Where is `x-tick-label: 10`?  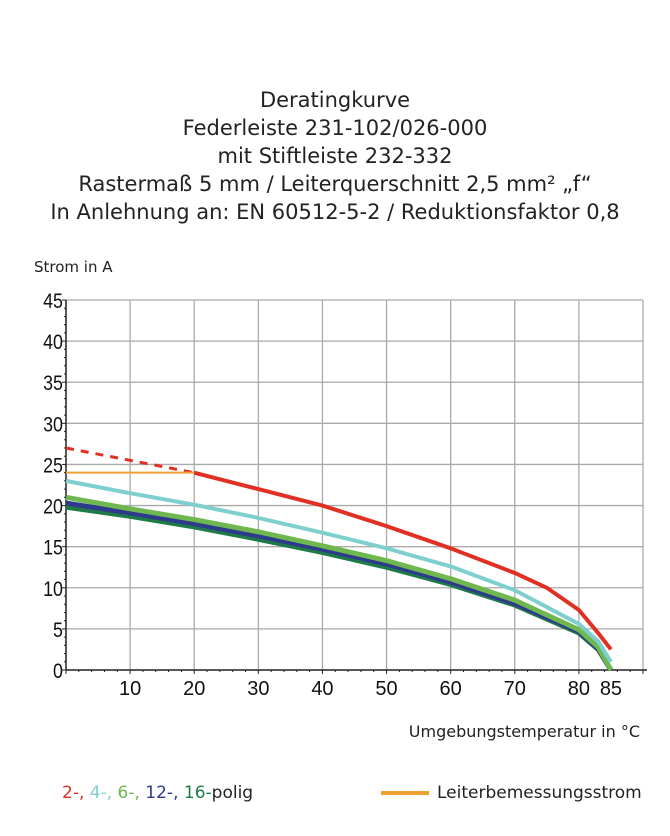
x-tick-label: 10 is located at coordinates (130, 689).